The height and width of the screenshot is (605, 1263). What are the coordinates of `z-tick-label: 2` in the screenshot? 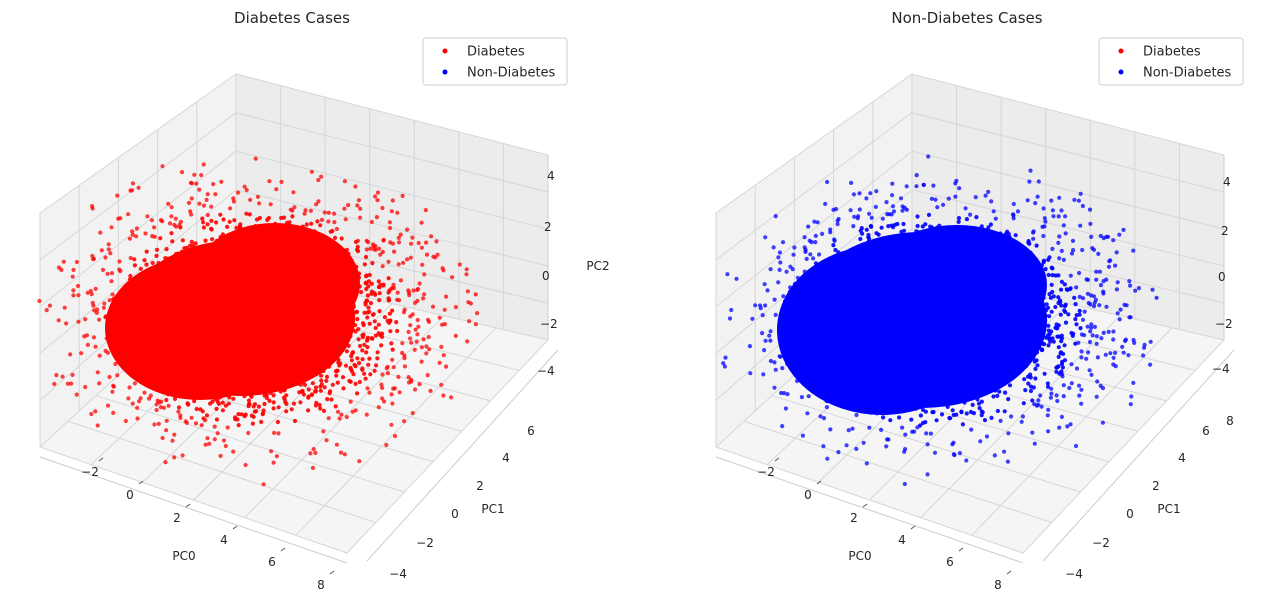 It's located at (548, 227).